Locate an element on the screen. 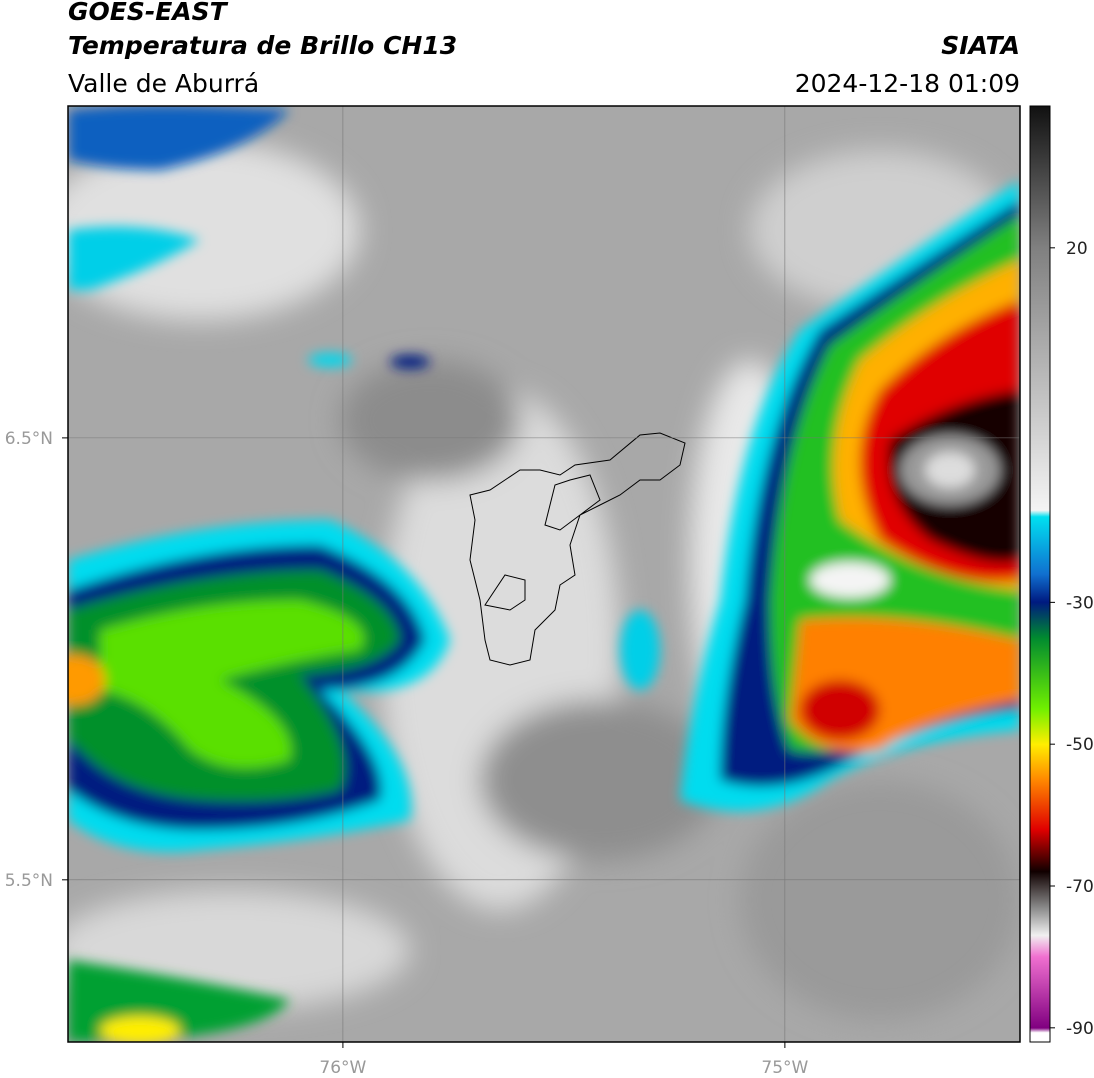  datetime: 2024-12-18 01:09 is located at coordinates (907, 83).